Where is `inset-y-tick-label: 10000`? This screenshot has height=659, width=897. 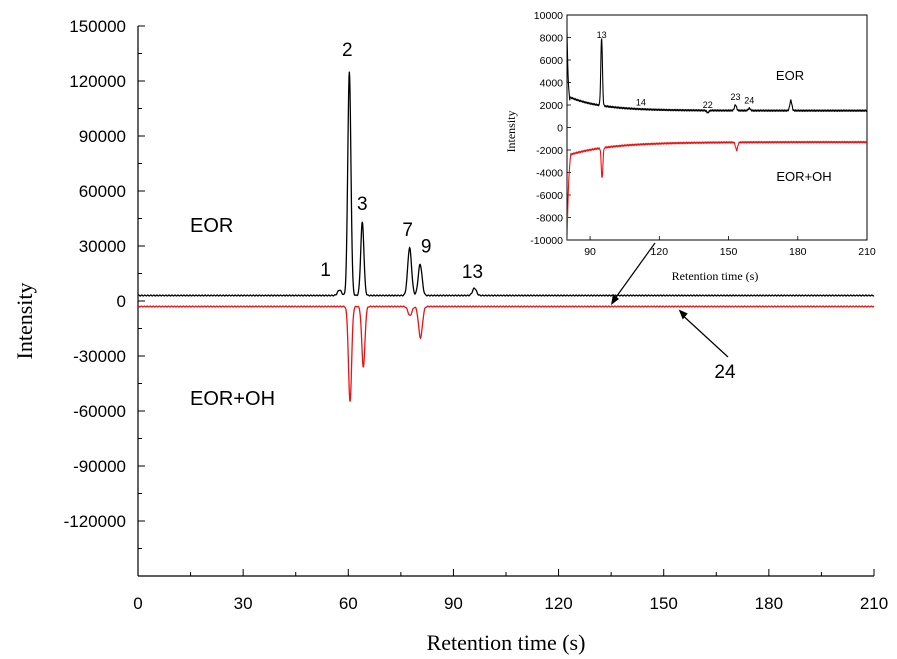
inset-y-tick-label: 10000 is located at coordinates (548, 16).